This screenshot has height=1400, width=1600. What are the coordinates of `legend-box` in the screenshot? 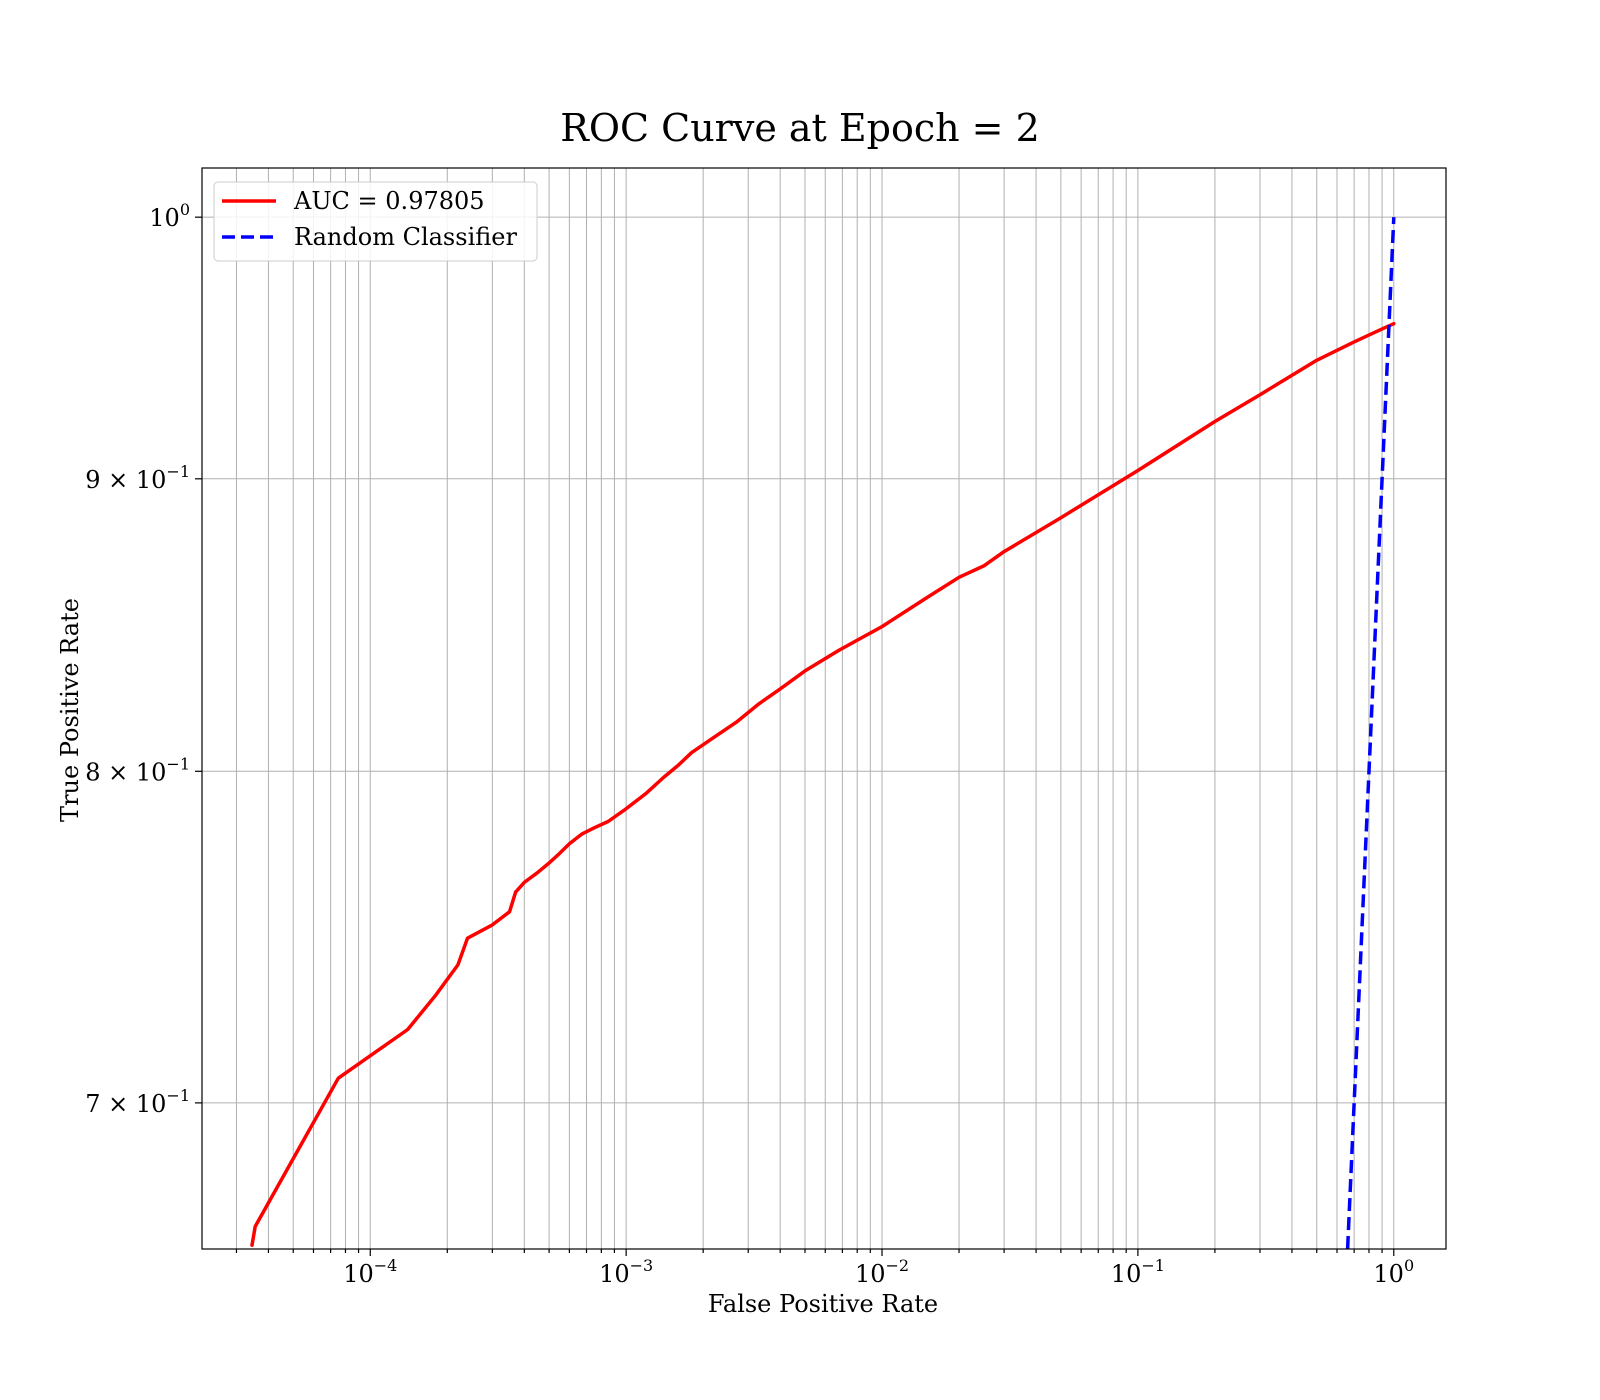 It's located at (375, 221).